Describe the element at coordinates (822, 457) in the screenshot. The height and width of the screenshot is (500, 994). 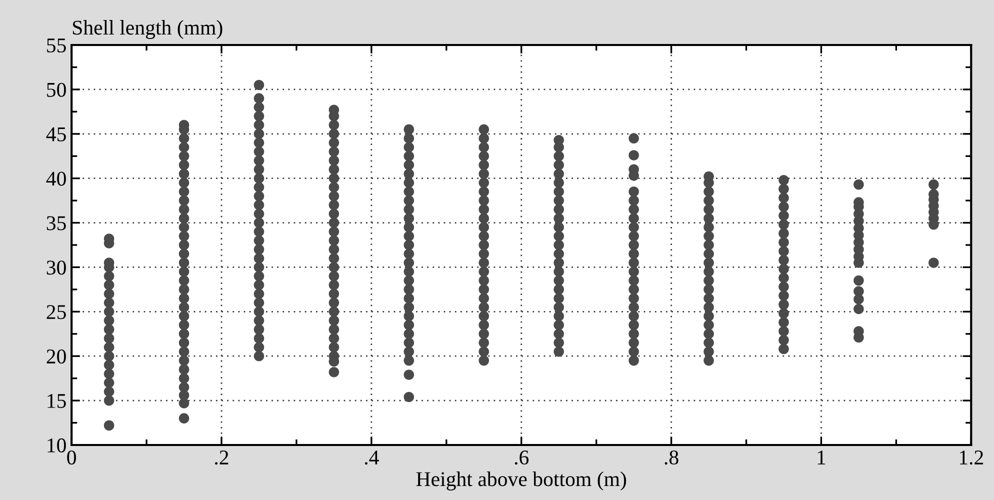
I see `x-tick-label: 1` at that location.